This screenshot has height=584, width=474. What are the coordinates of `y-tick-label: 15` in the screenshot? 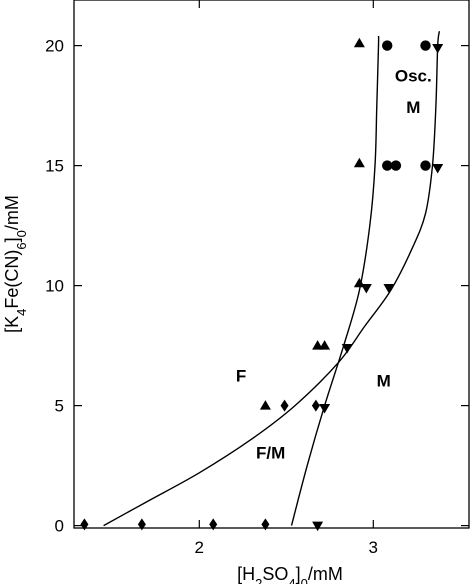 It's located at (54, 166).